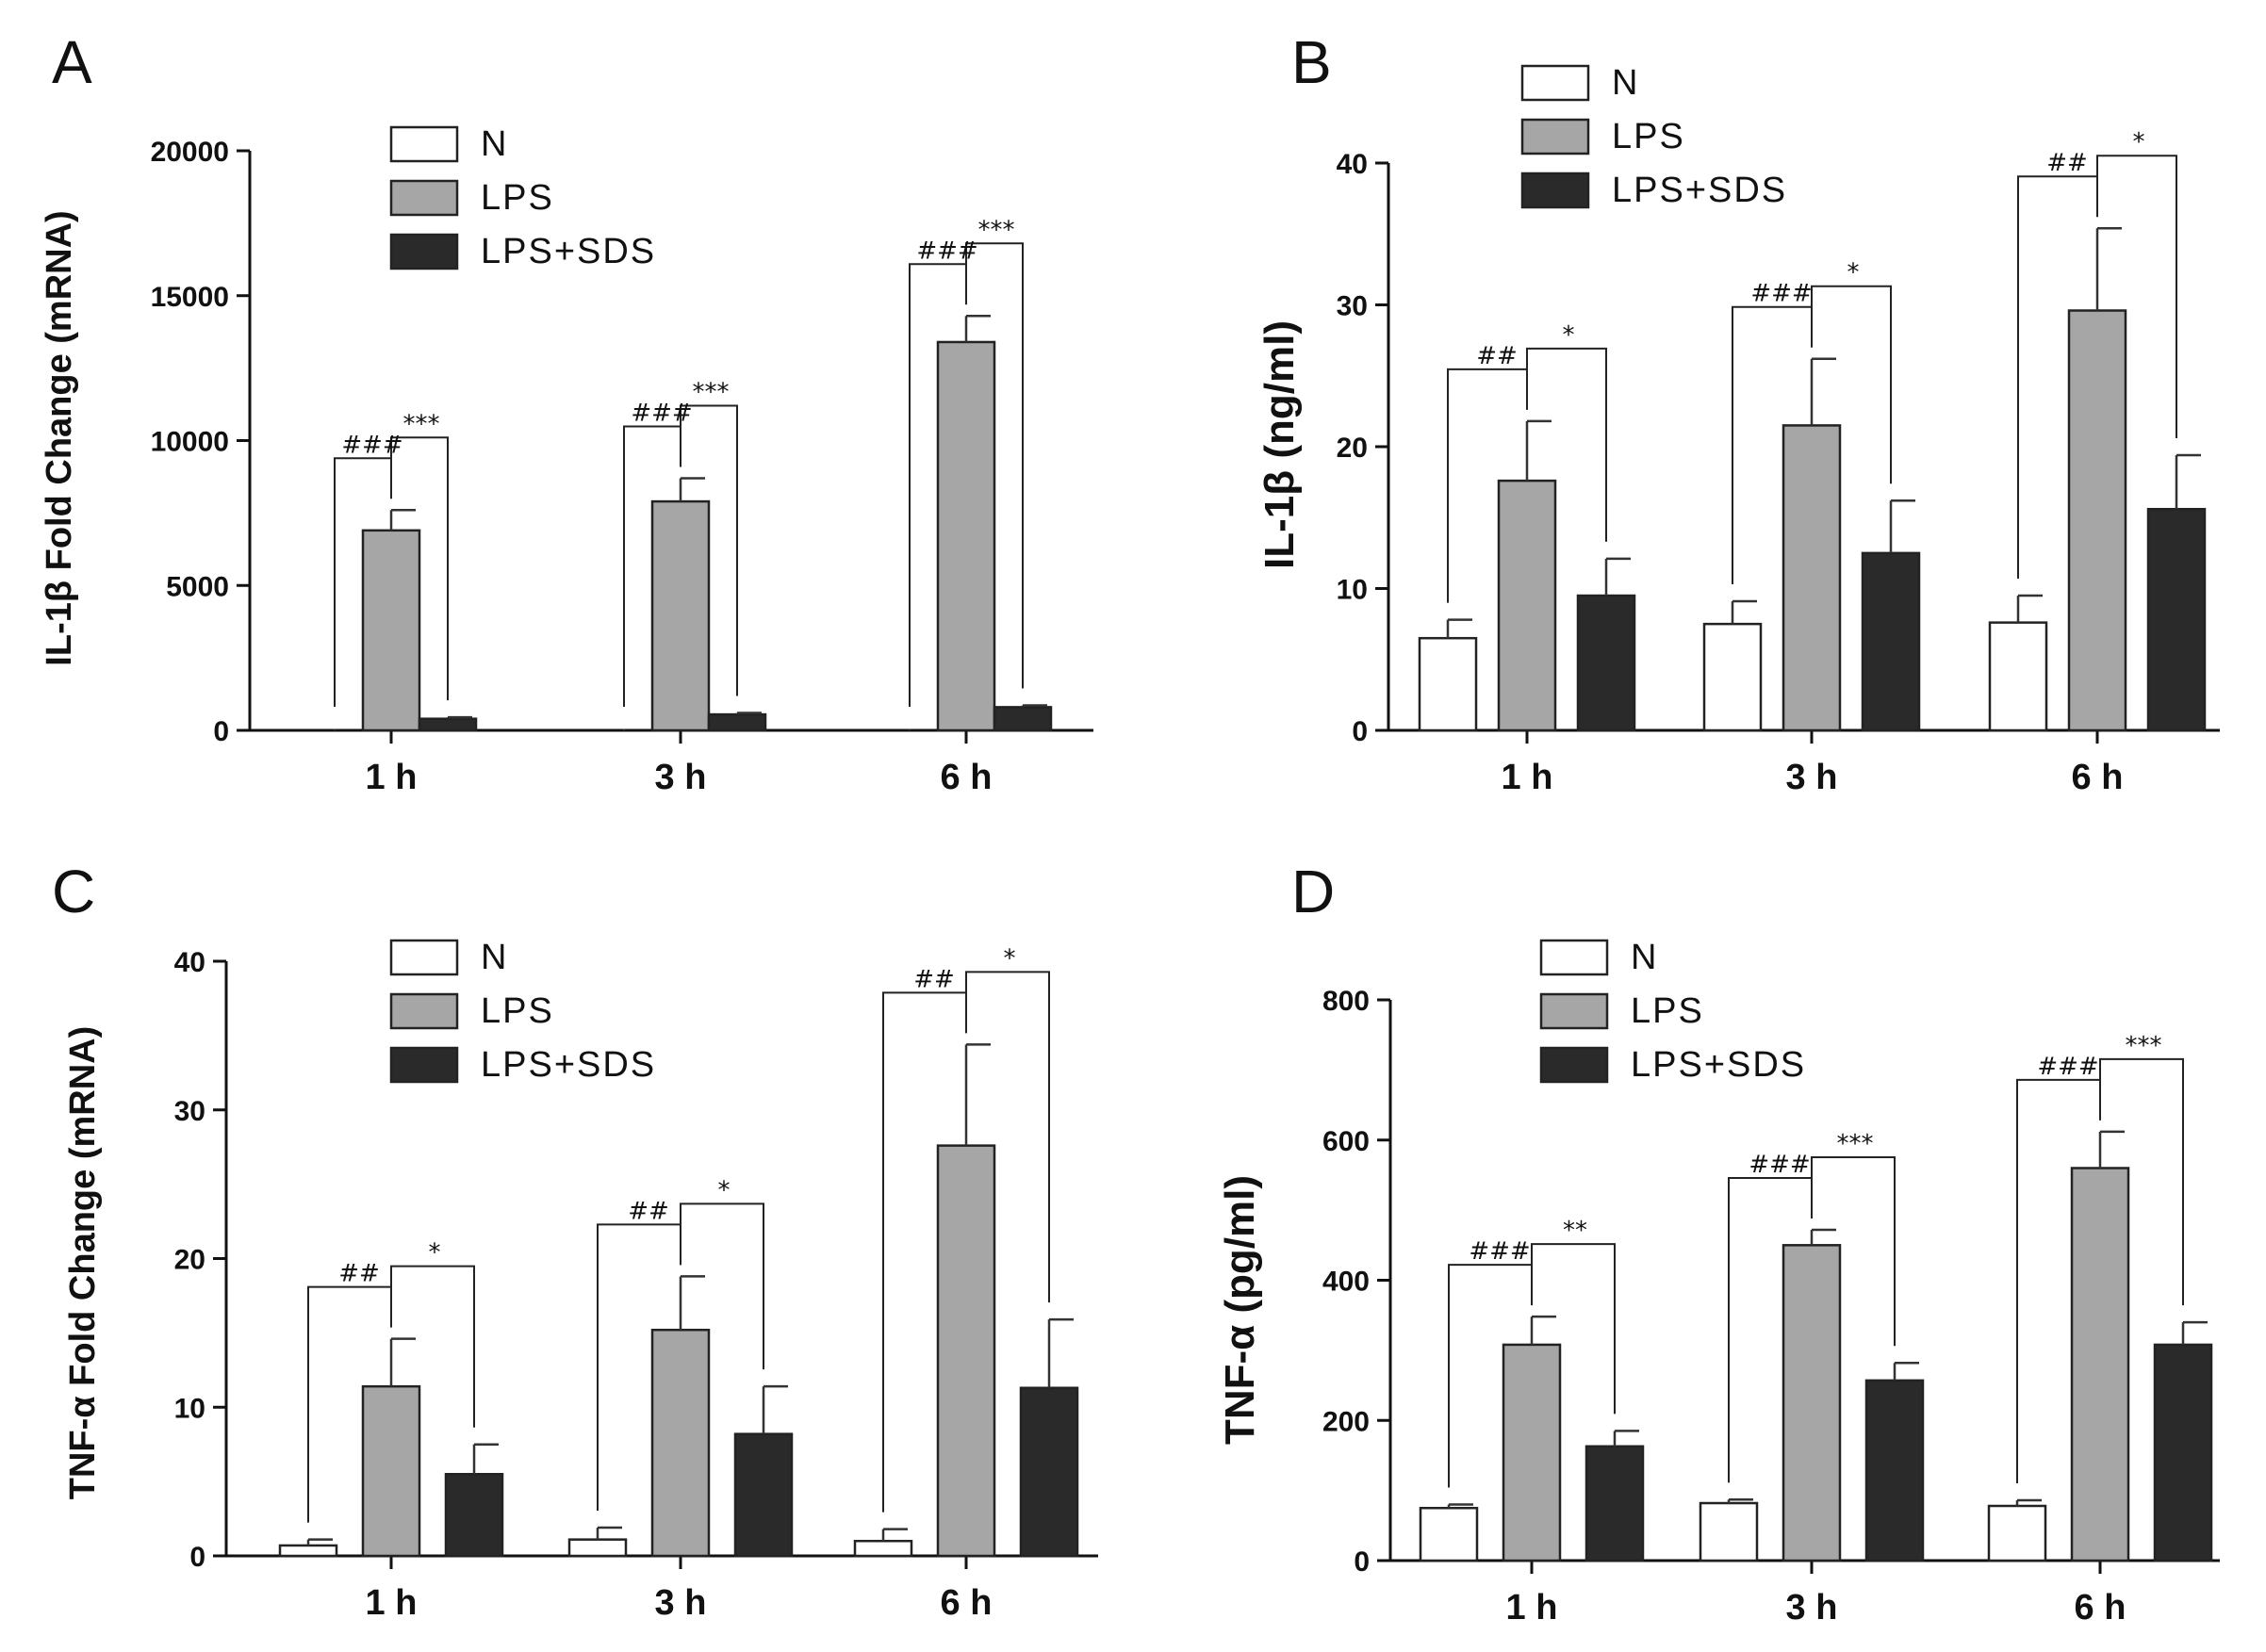 The height and width of the screenshot is (1652, 2266). Describe the element at coordinates (1313, 891) in the screenshot. I see `panel-label: D` at that location.